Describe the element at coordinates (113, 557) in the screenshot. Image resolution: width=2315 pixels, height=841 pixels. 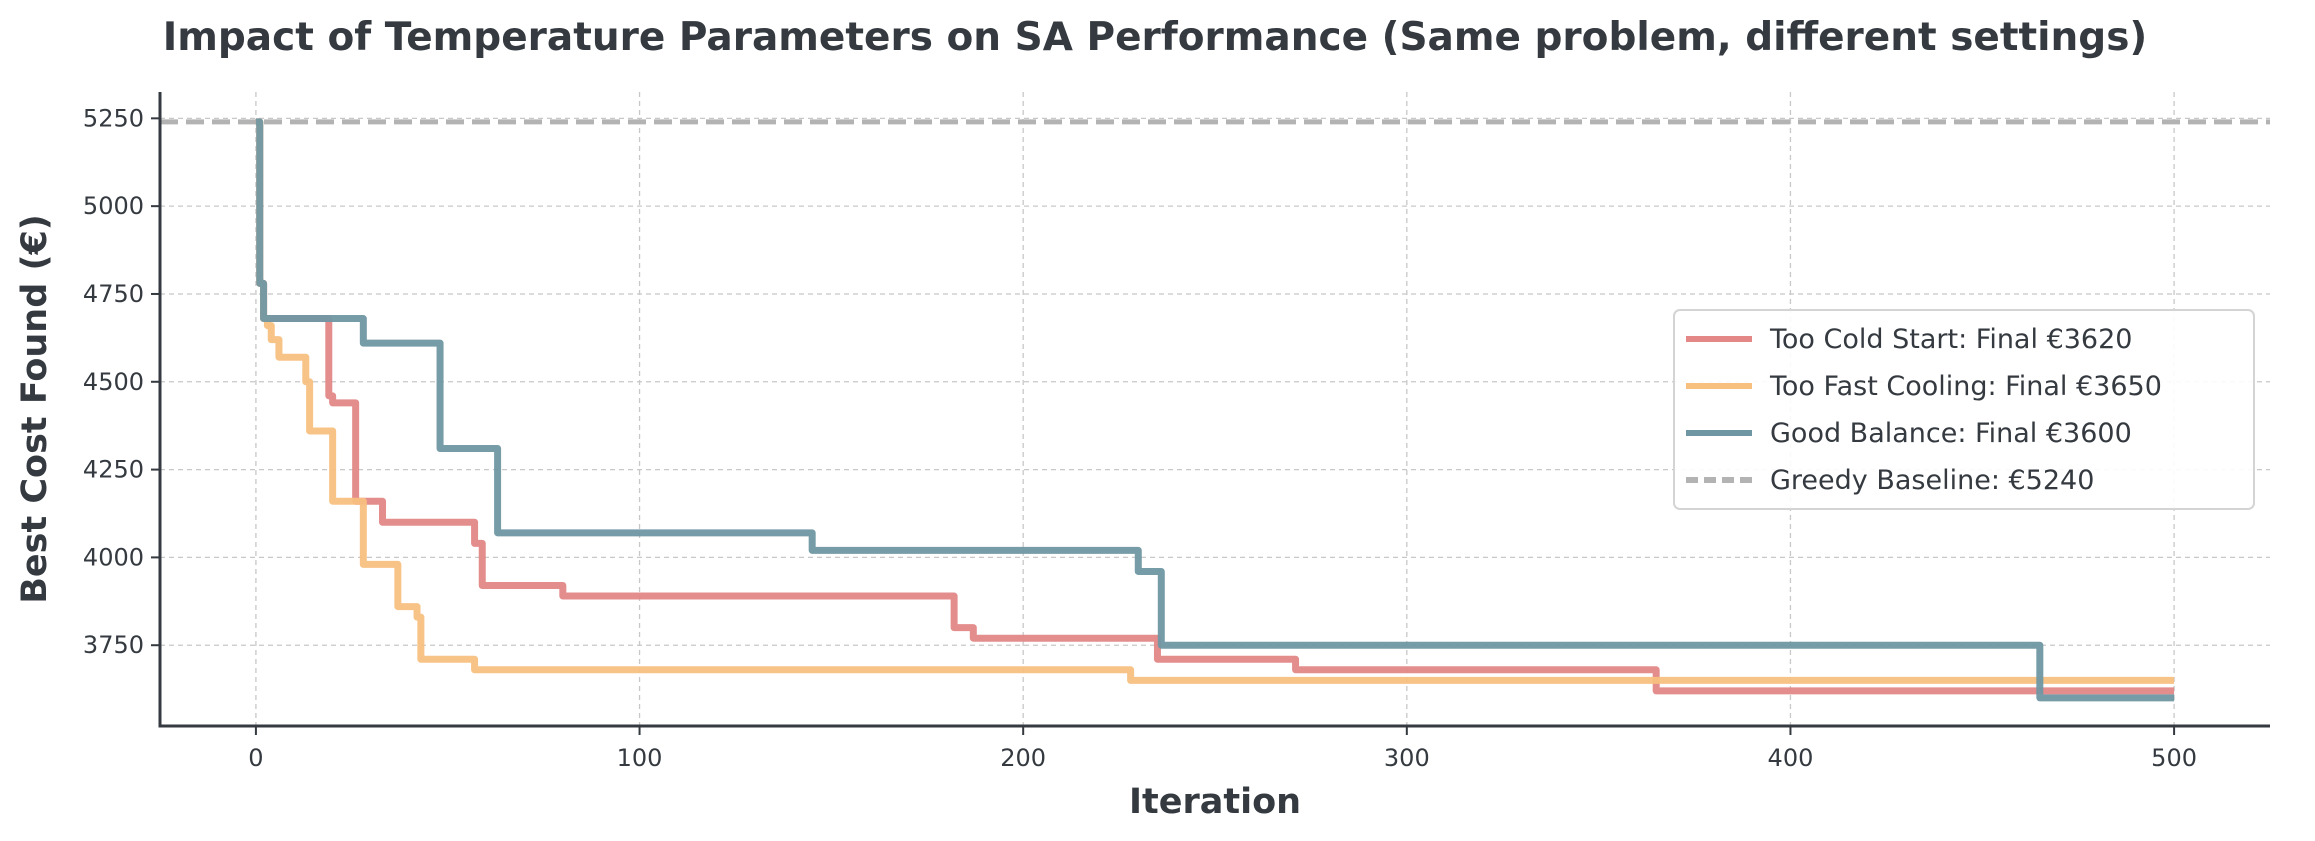
I see `y-tick-label: 4000` at that location.